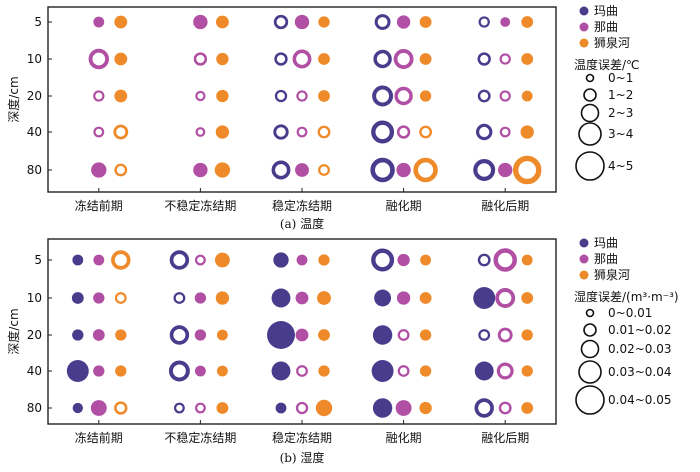  I want to click on x-tick-label: 稳定冻结期, so click(302, 205).